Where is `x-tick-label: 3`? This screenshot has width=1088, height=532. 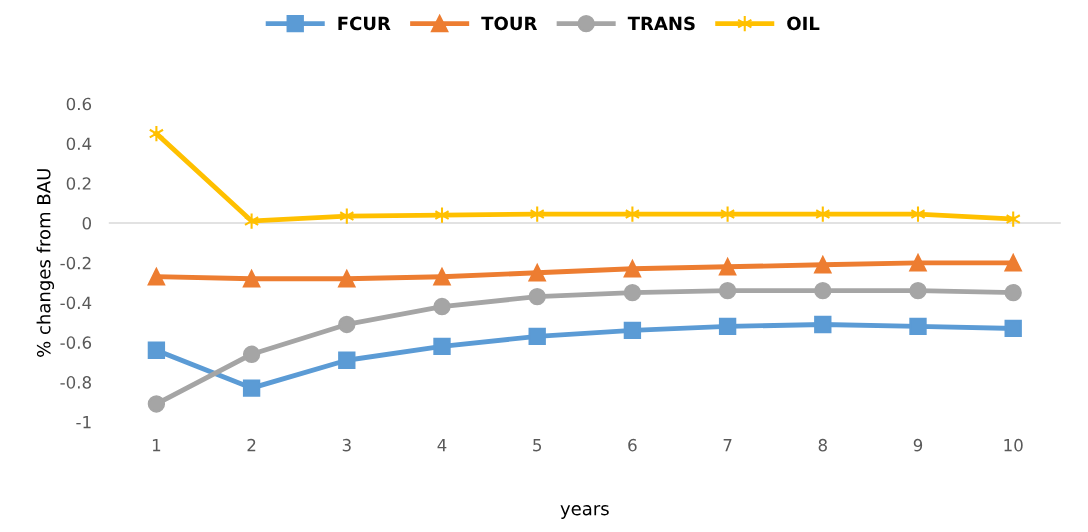 x-tick-label: 3 is located at coordinates (346, 445).